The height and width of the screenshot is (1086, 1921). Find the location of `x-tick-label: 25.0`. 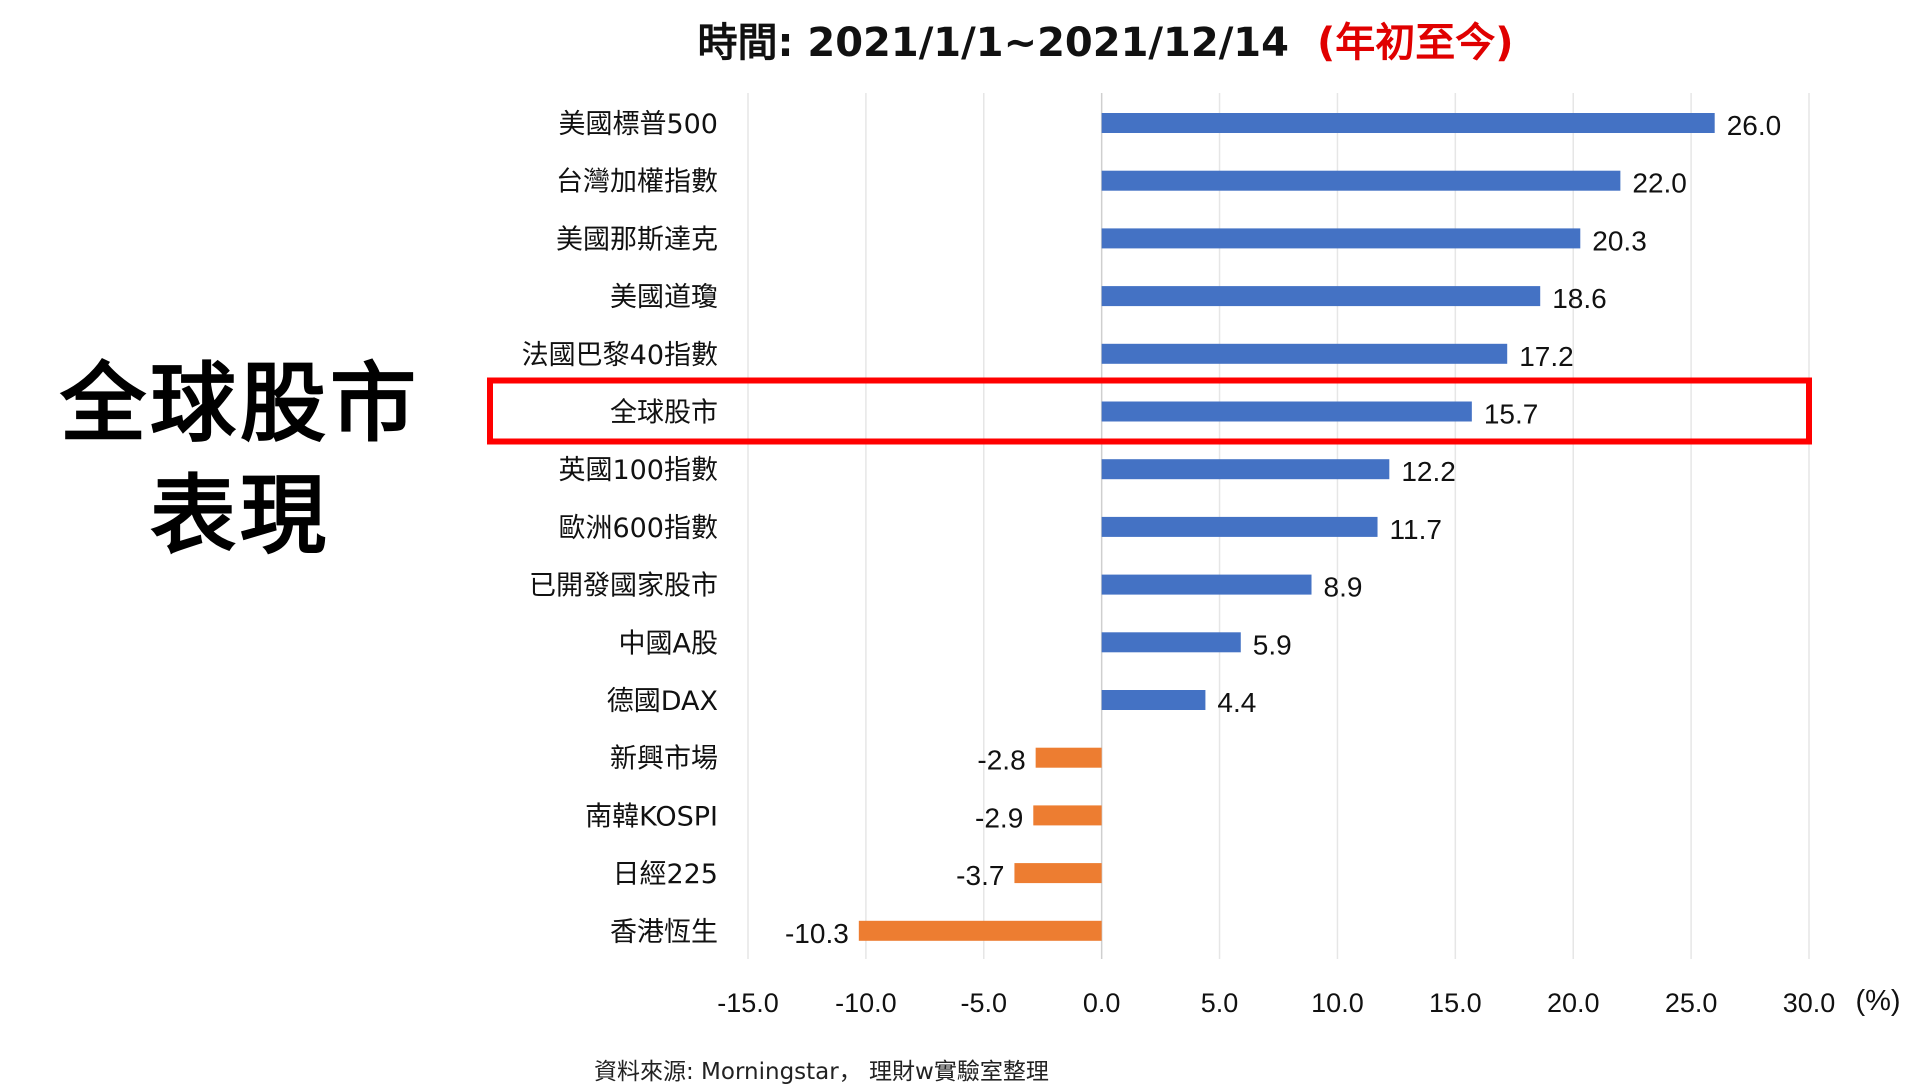

x-tick-label: 25.0 is located at coordinates (1691, 1003).